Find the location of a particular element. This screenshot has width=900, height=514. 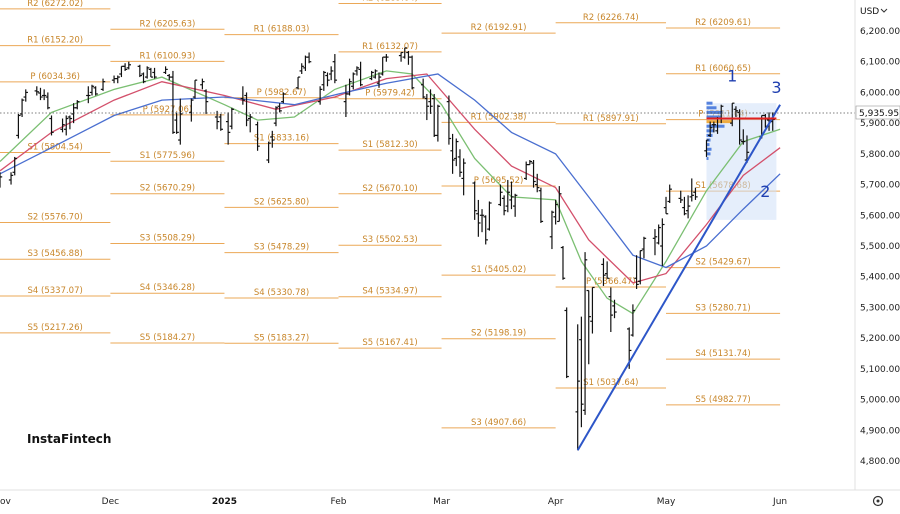

price-tick-label: 6,100.00 is located at coordinates (880, 63).